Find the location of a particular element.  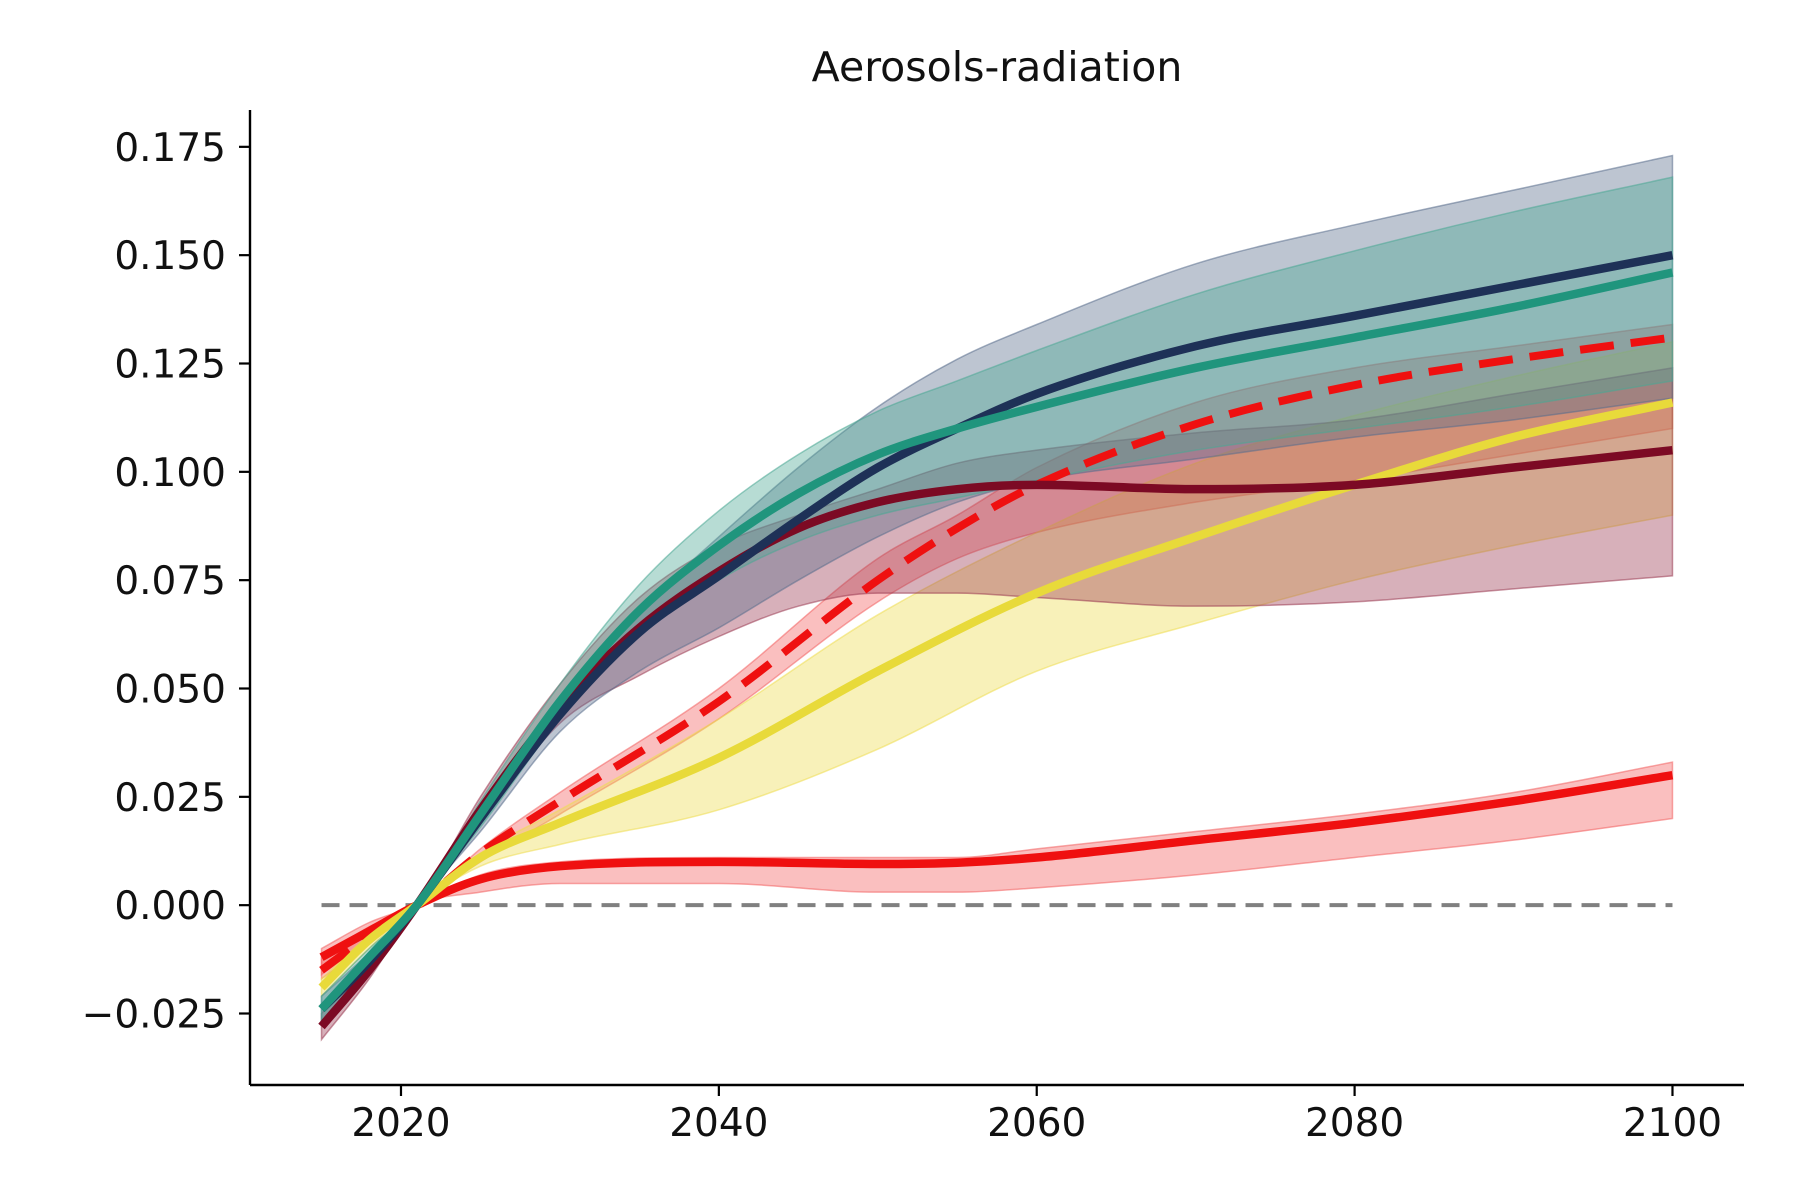

y-tick-label: 0.125 is located at coordinates (170, 365).